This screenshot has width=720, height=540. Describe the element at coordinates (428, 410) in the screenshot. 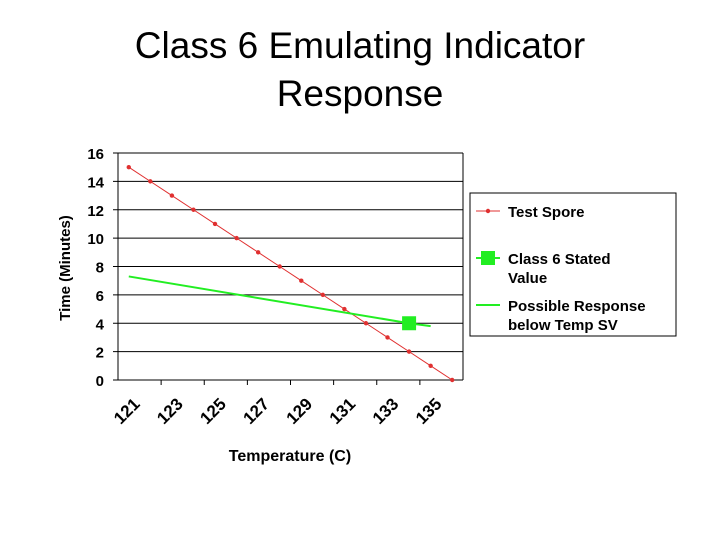

I see `x-tick-label: 135` at that location.